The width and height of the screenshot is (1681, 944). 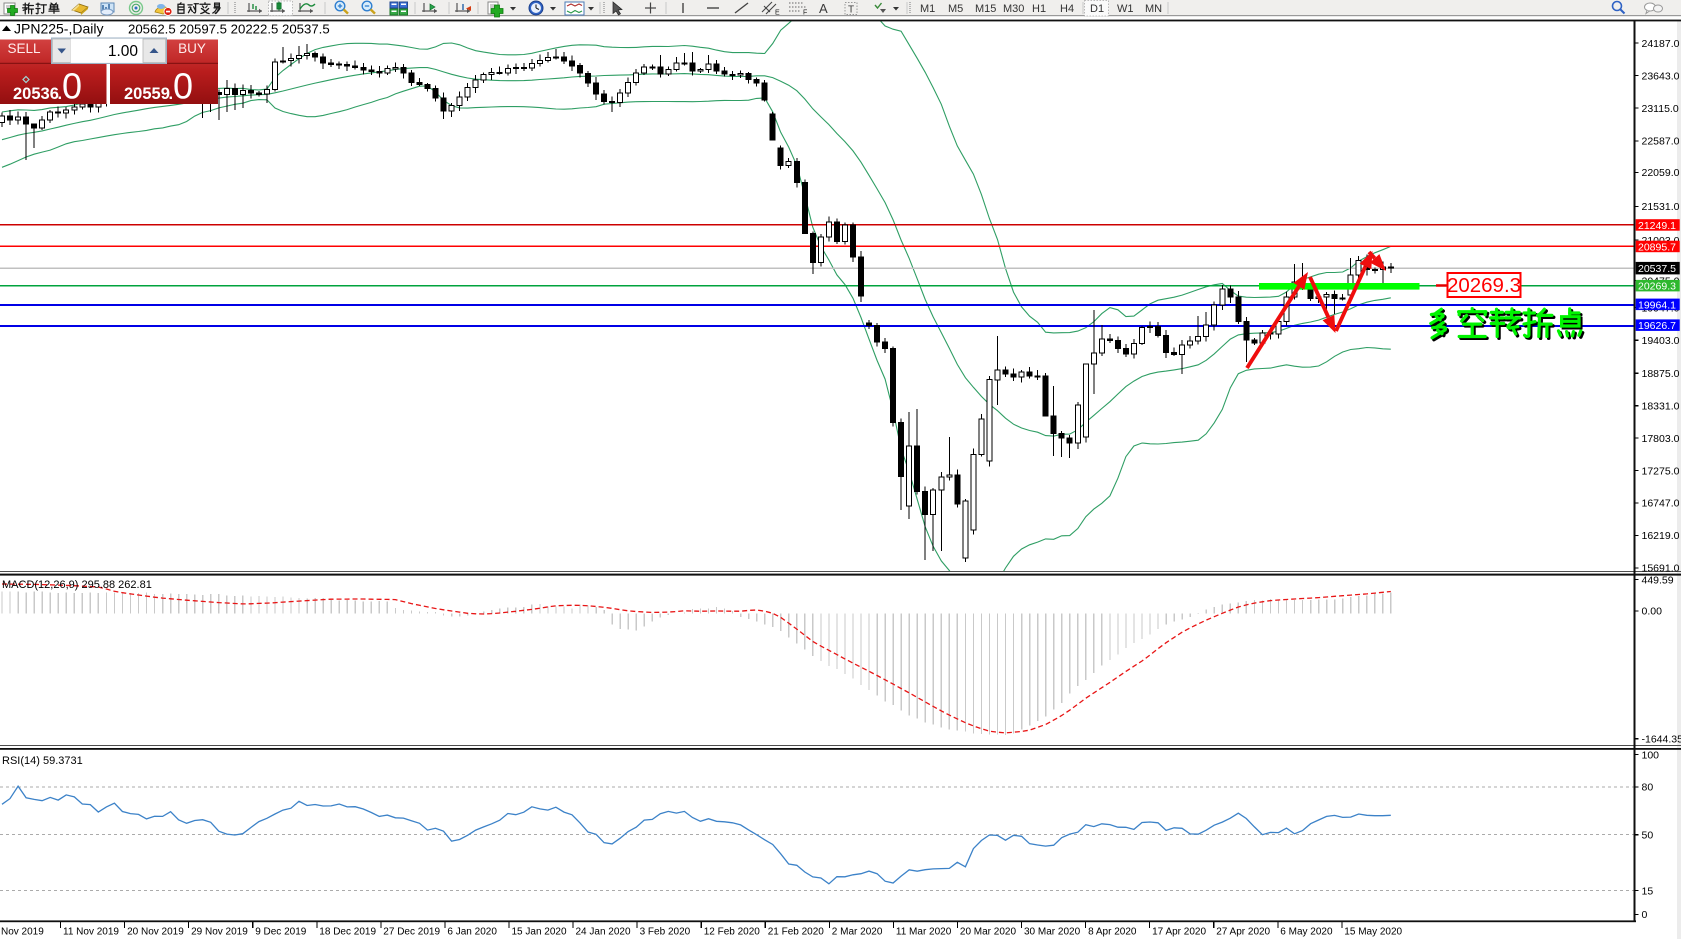 I want to click on svg-text: 80, so click(x=1648, y=788).